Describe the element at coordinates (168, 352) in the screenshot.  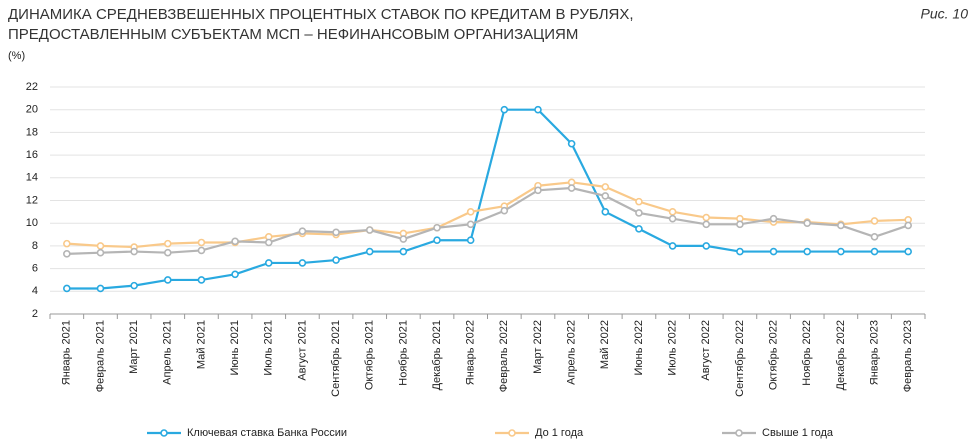
I see `x-tick-label: Апрель 2021` at that location.